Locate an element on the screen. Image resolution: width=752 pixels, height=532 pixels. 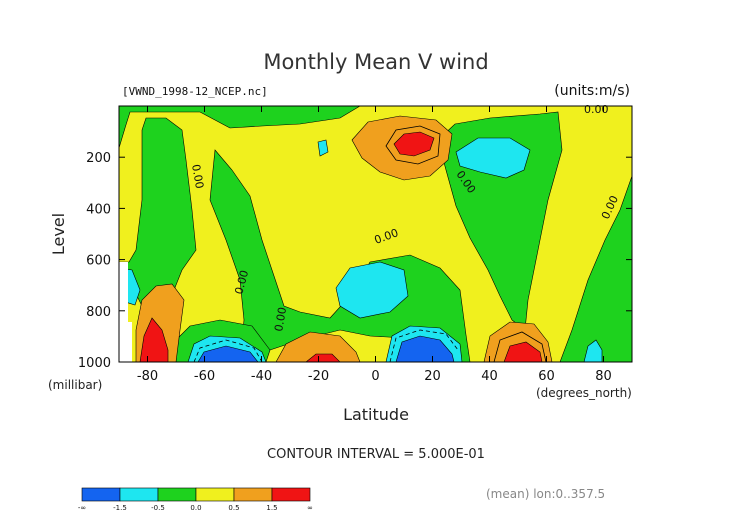
x-tick-label: -80 is located at coordinates (147, 376).